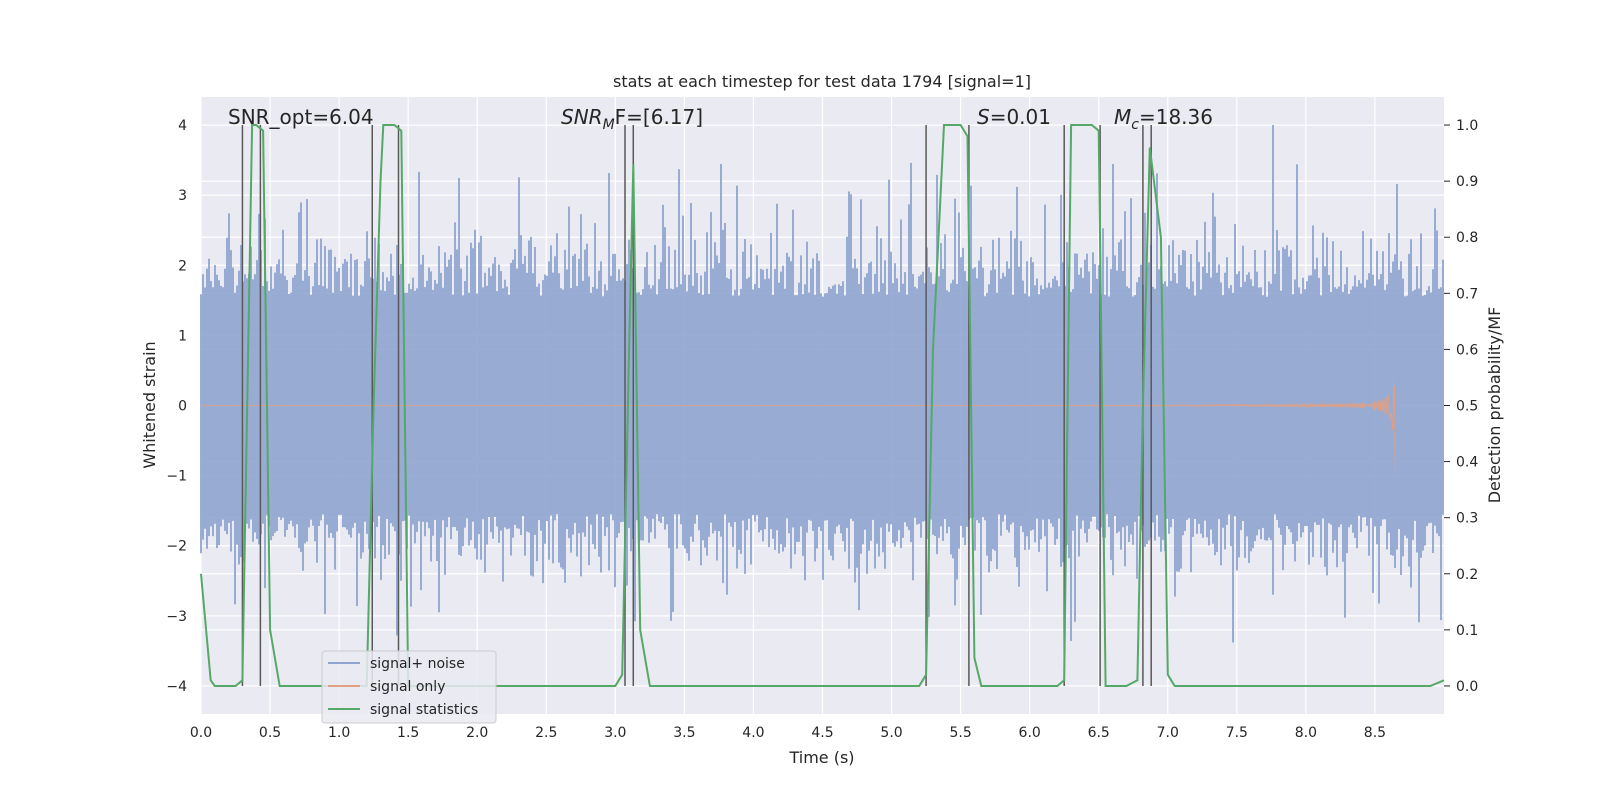 The image size is (1600, 800). I want to click on annotation-s-main: S, so click(983, 117).